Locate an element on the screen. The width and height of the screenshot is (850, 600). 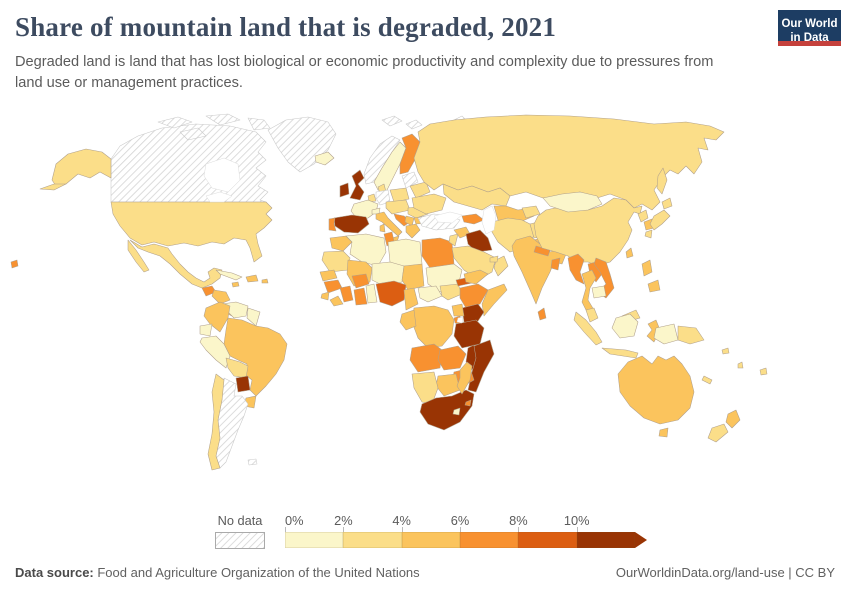
country-oman is located at coordinates (501, 266).